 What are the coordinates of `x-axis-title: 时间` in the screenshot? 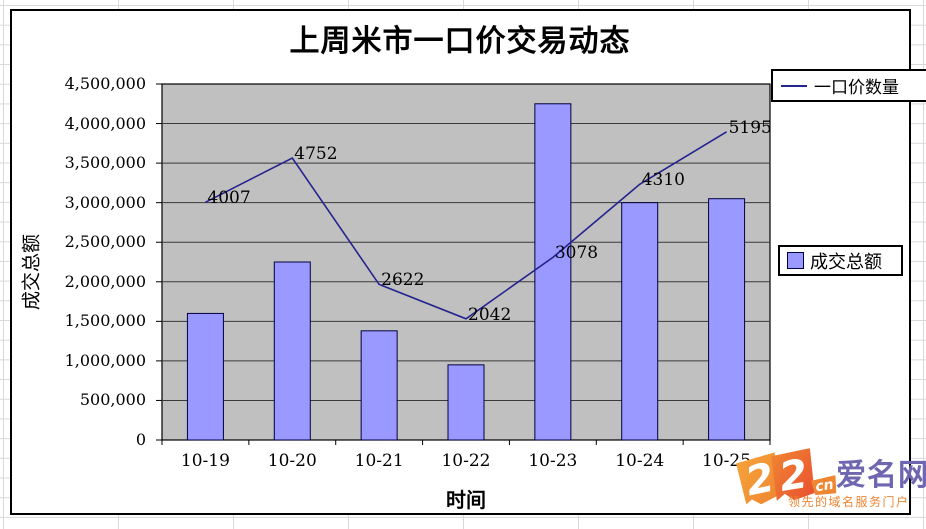 It's located at (466, 500).